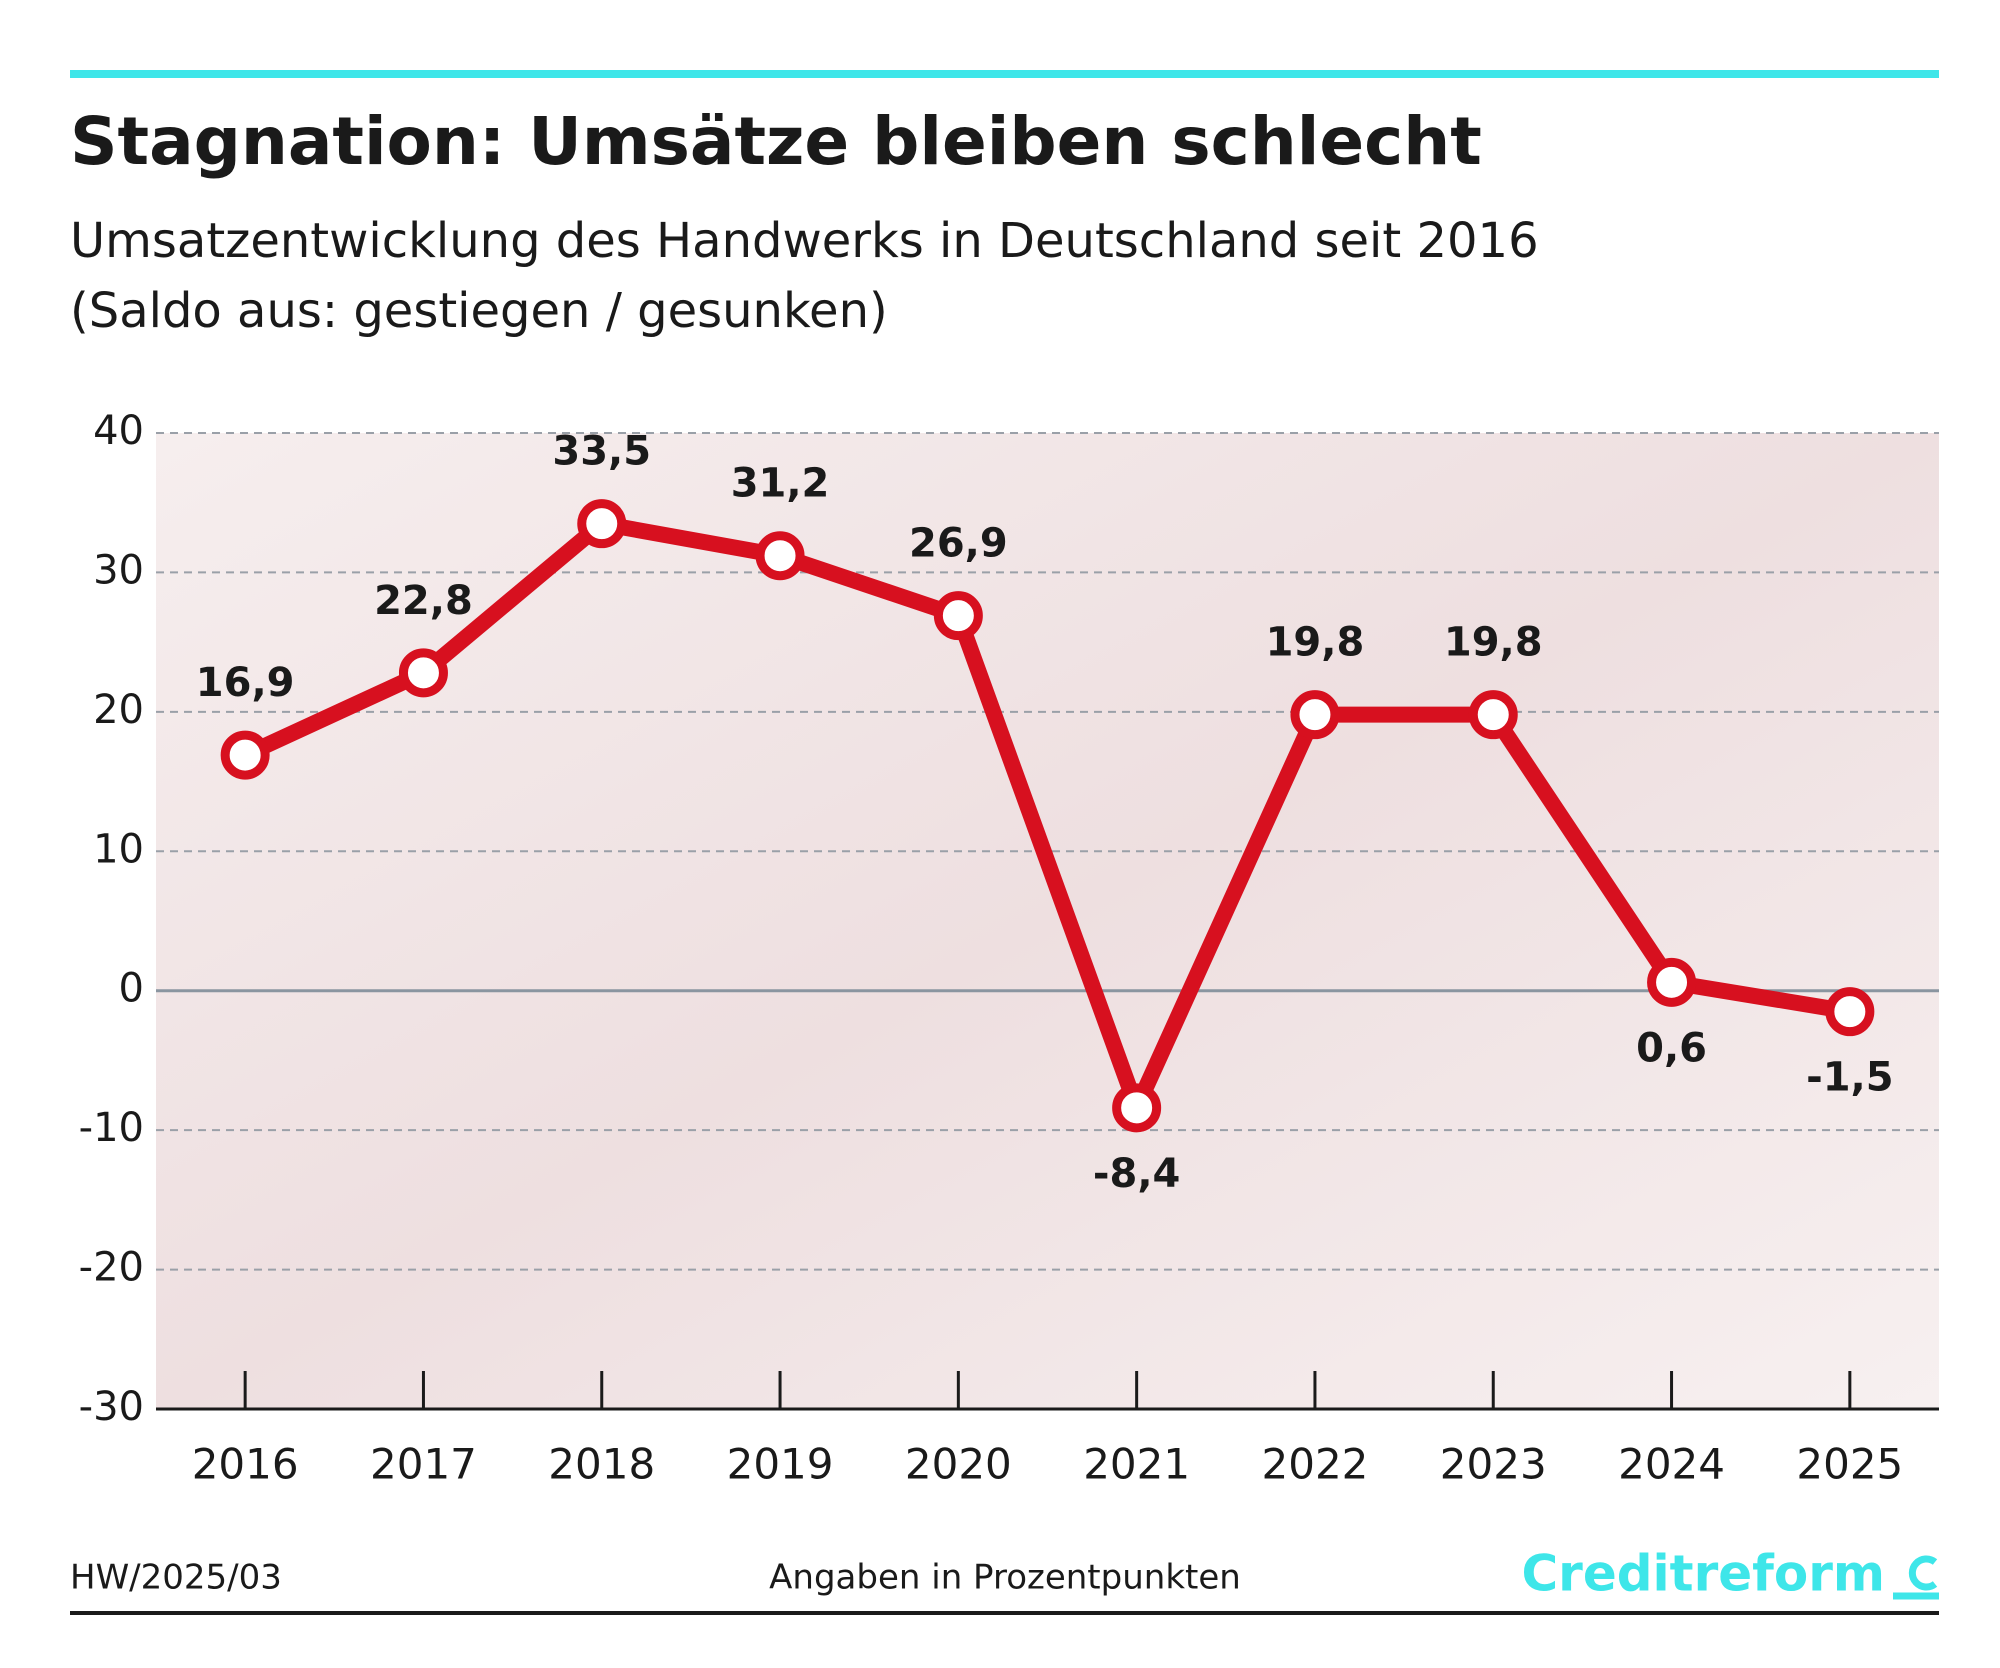 The height and width of the screenshot is (1668, 2000). Describe the element at coordinates (1493, 1464) in the screenshot. I see `x-tick-label: 2023` at that location.